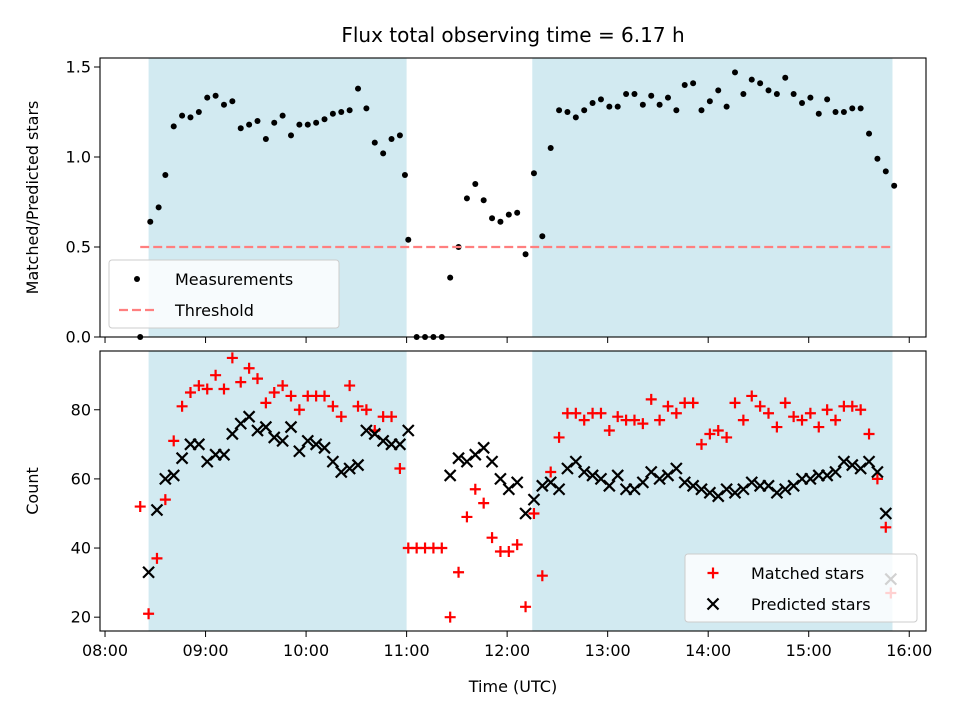 The width and height of the screenshot is (960, 720). I want to click on y-tick-label: 0.0, so click(78, 337).